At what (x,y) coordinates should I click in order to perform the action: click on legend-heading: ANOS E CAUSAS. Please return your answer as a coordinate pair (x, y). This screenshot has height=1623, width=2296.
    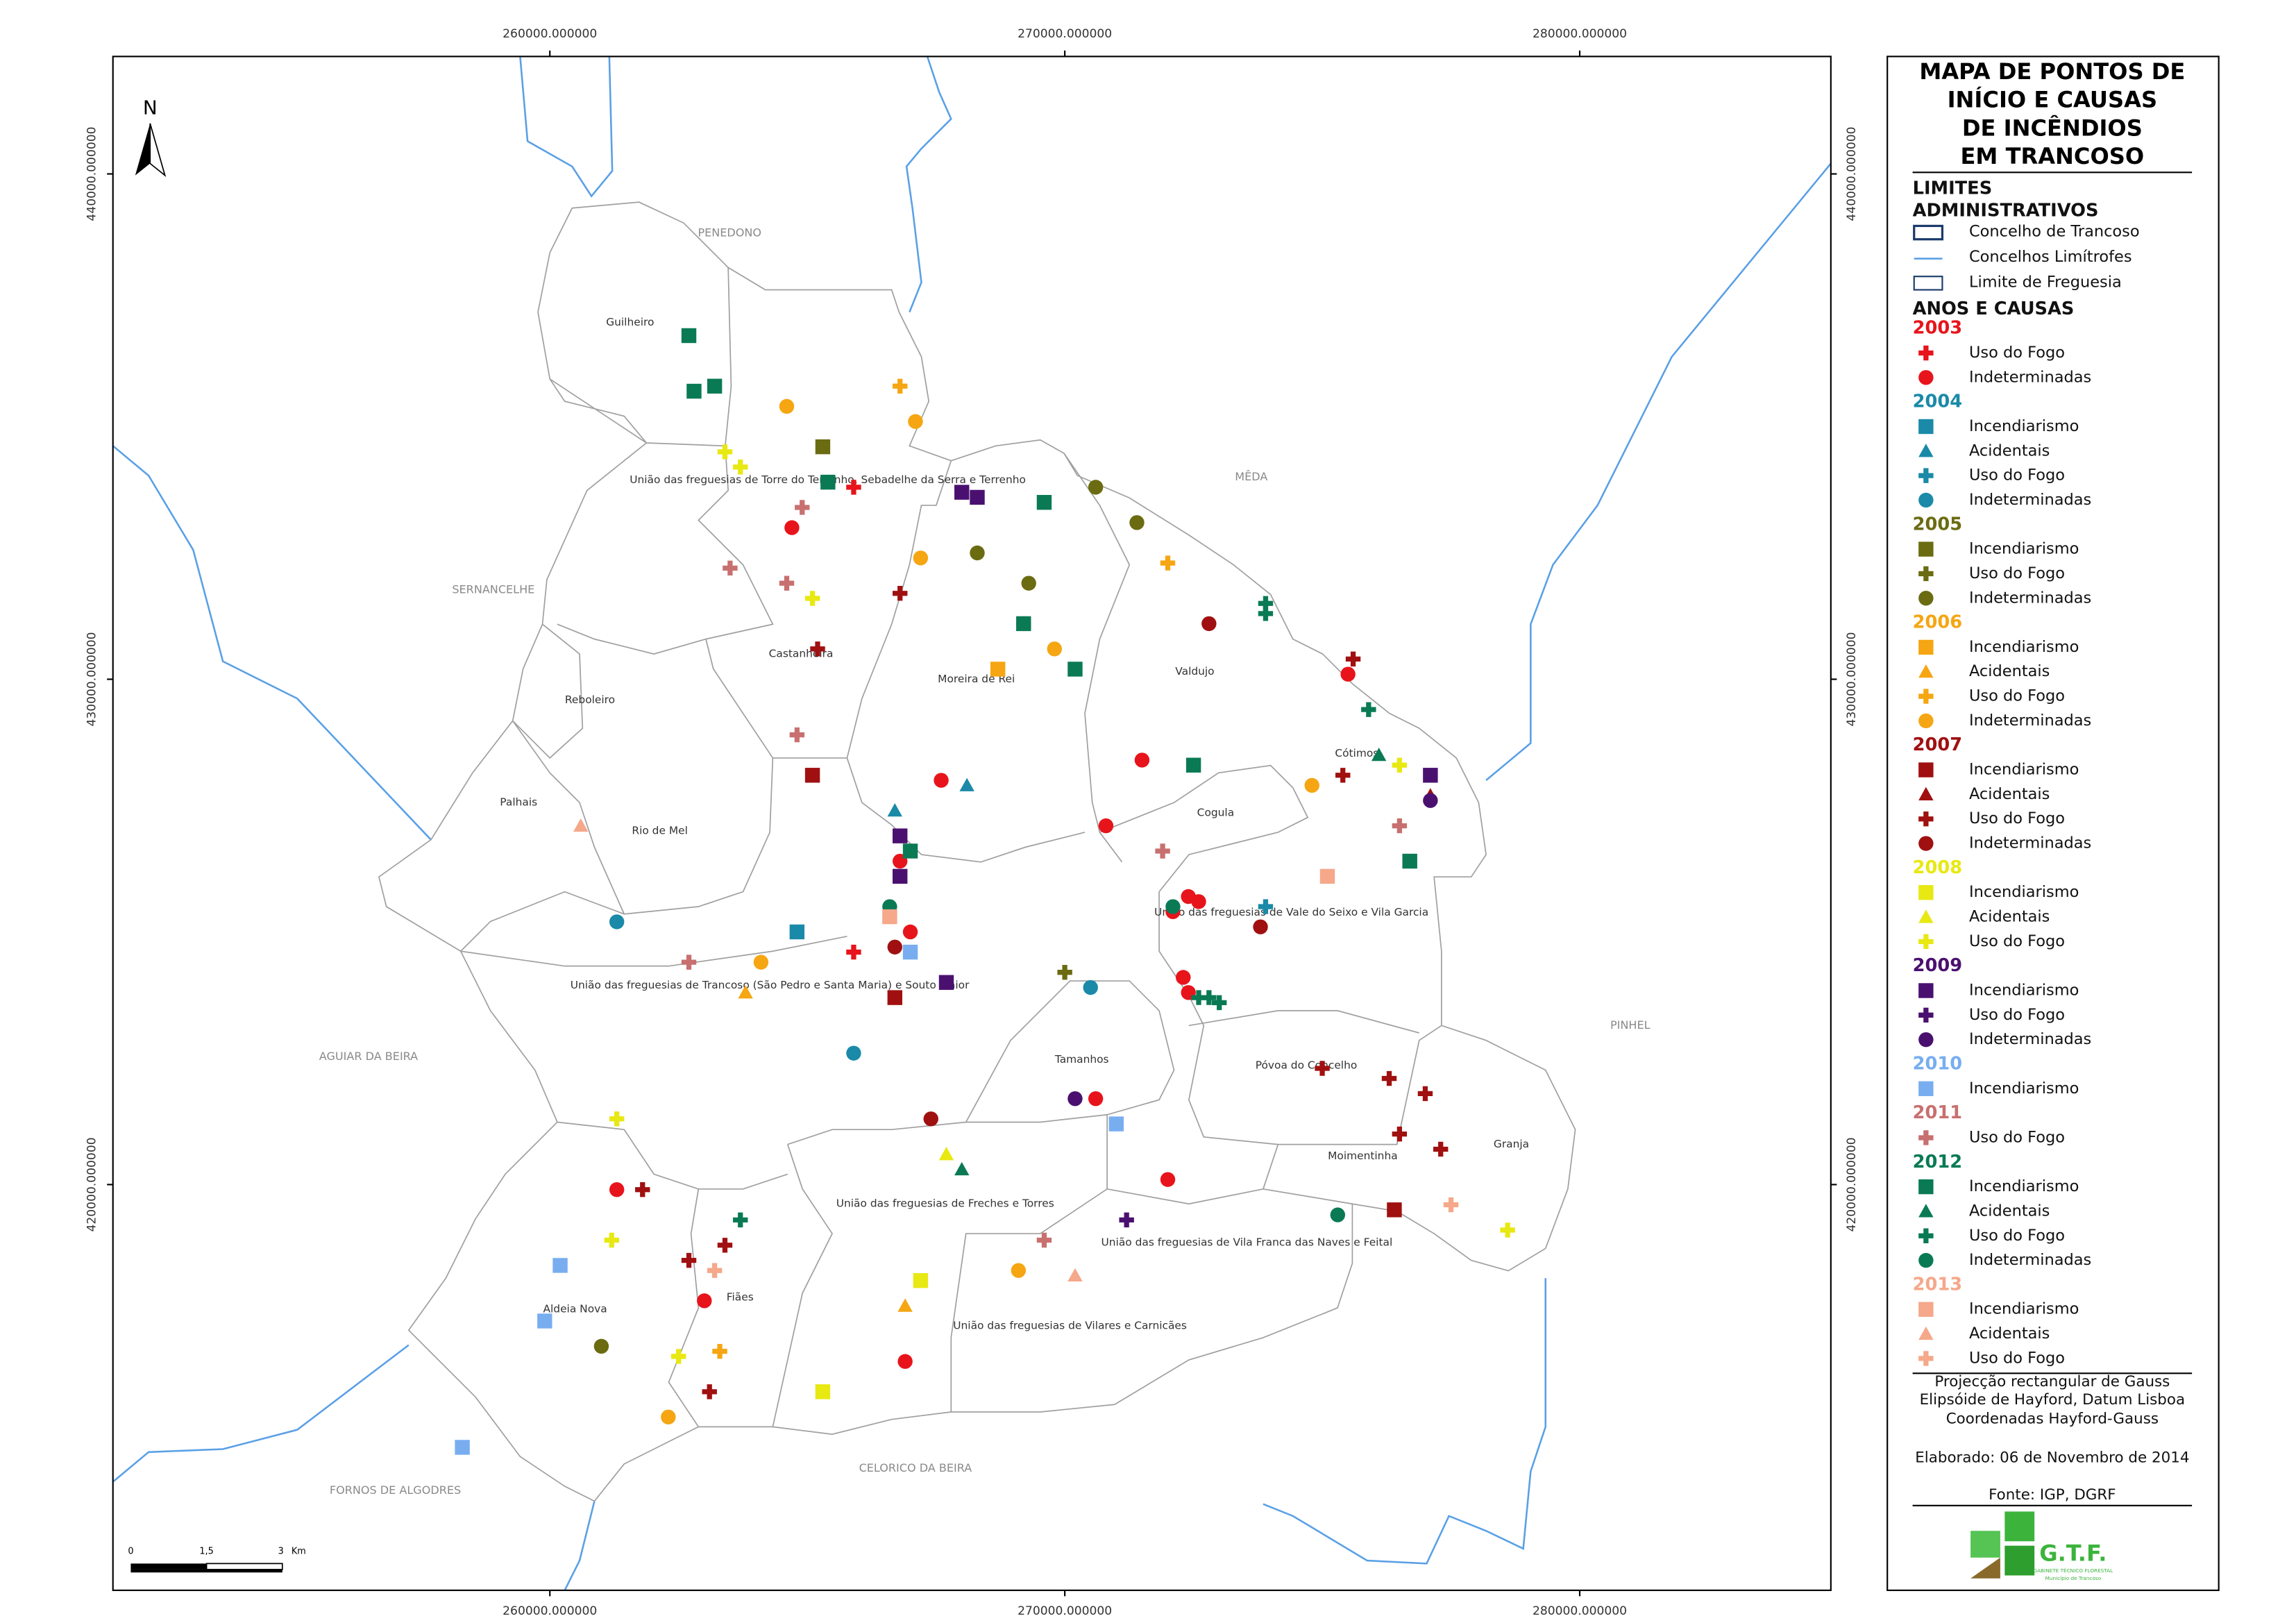
    Looking at the image, I should click on (1994, 308).